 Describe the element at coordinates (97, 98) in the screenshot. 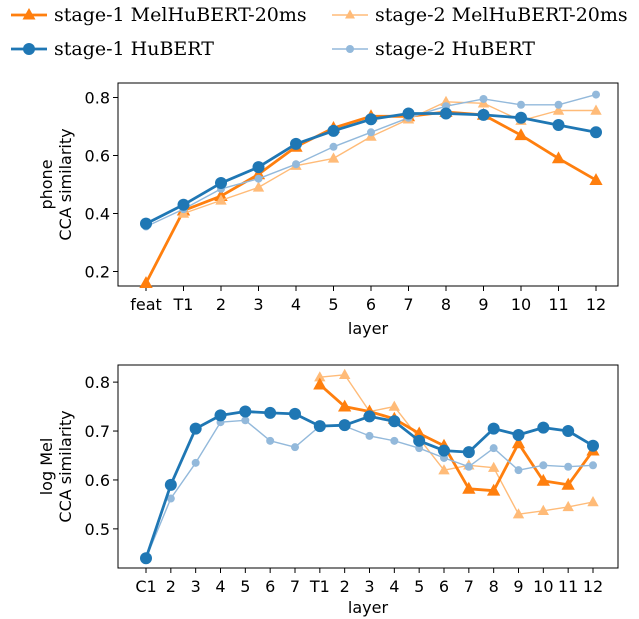

I see `panel1-ytick-label: 0.8` at that location.